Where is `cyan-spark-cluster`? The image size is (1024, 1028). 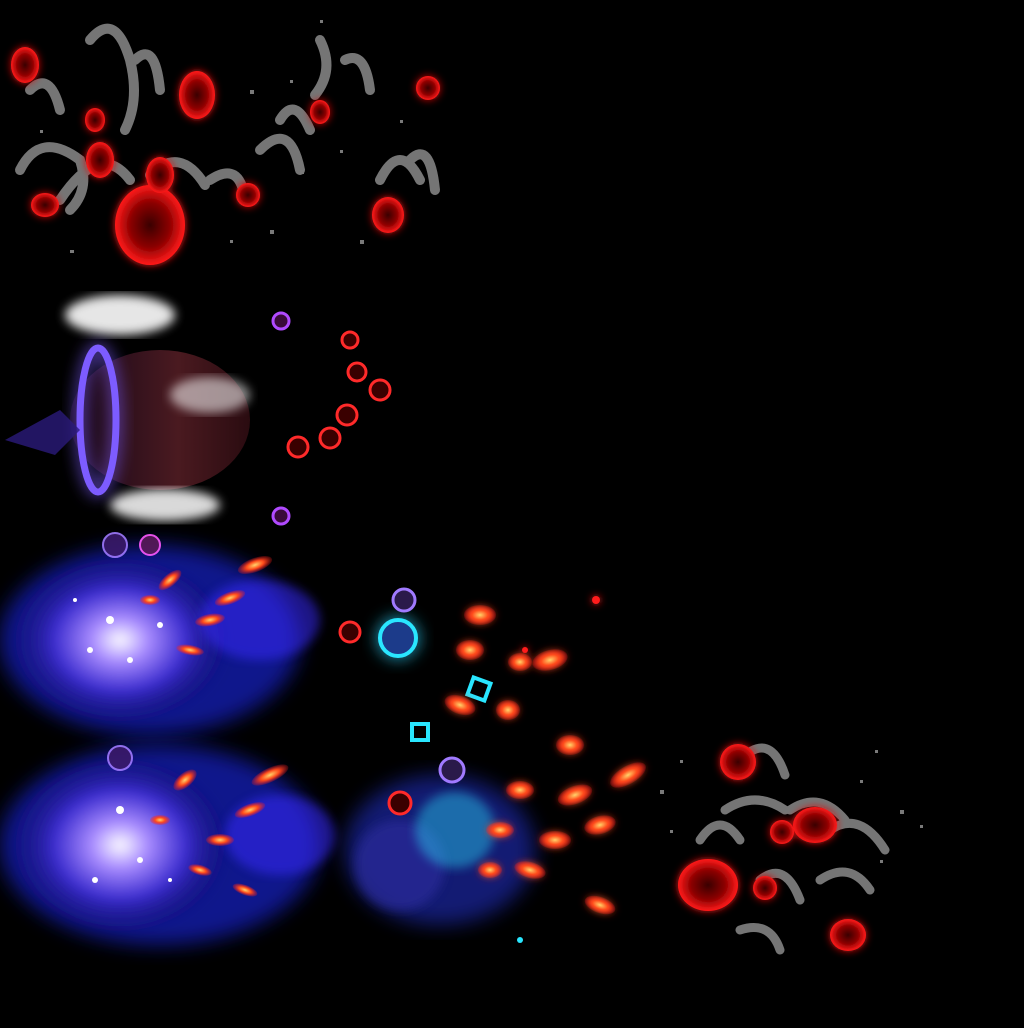
cyan-spark-cluster is located at coordinates (436, 765).